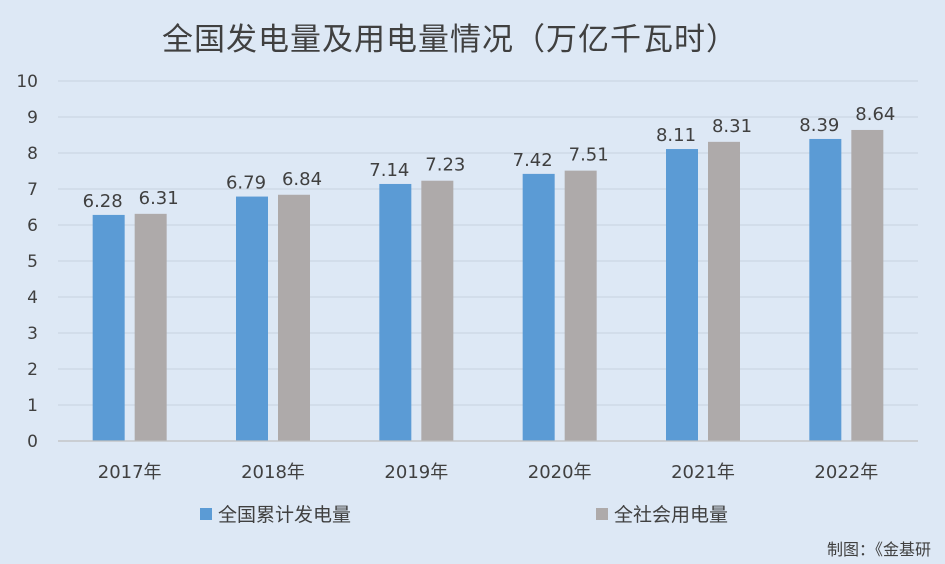 This screenshot has width=945, height=564. I want to click on legend-swatch-consumption, so click(602, 513).